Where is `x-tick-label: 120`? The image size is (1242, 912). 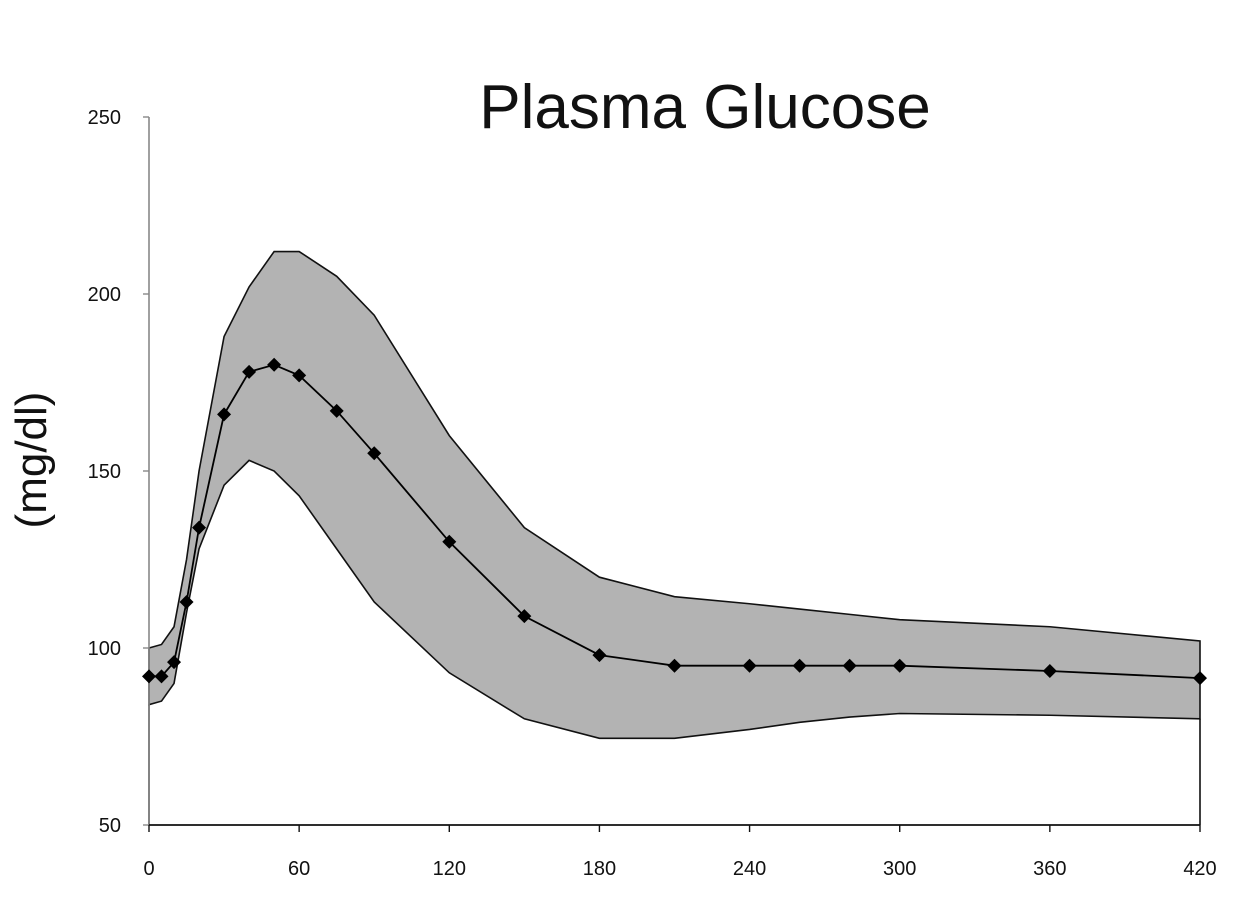
x-tick-label: 120 is located at coordinates (449, 869).